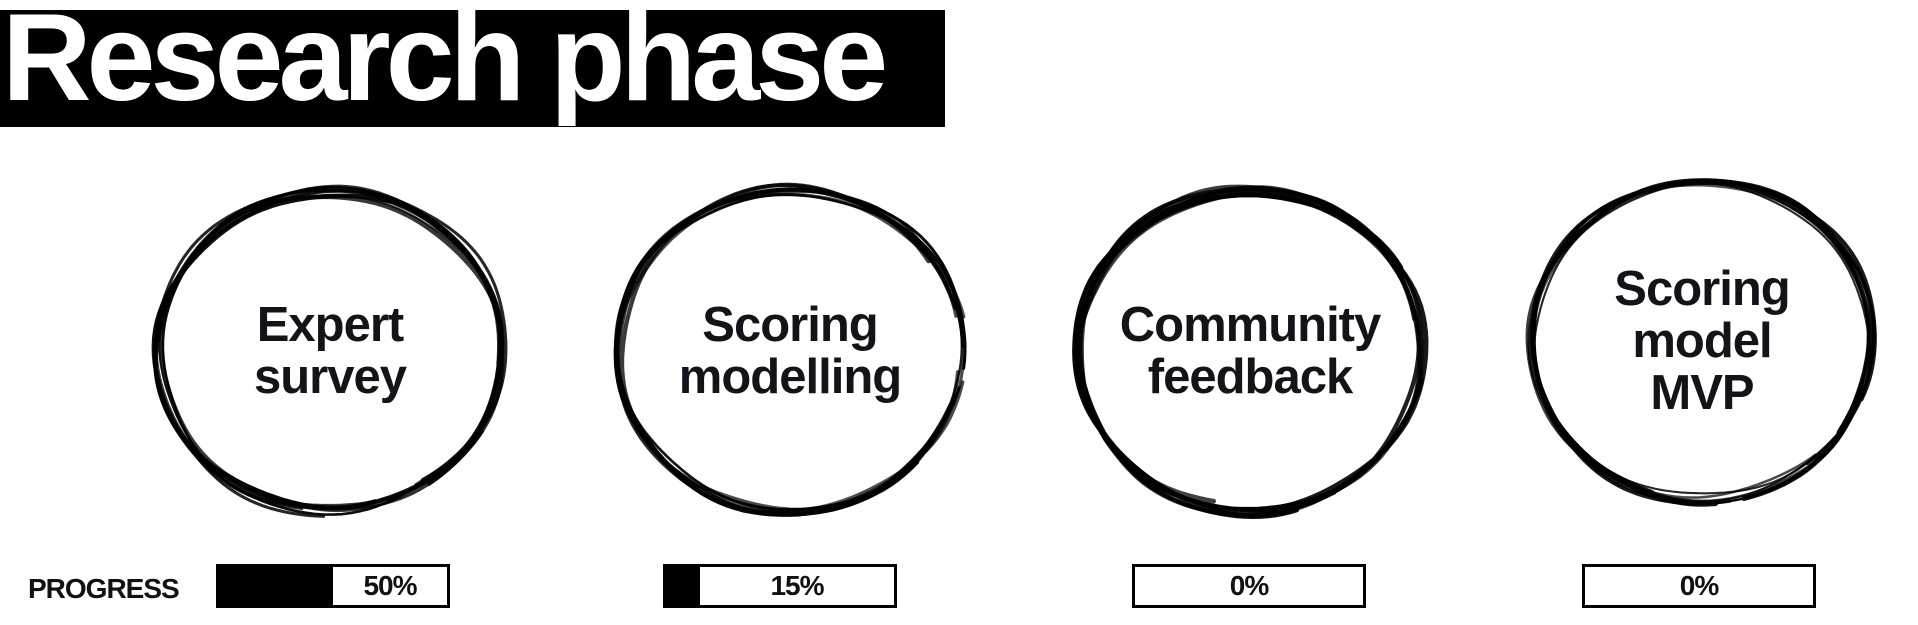  Describe the element at coordinates (104, 588) in the screenshot. I see `progress-label: PROGRESS` at that location.